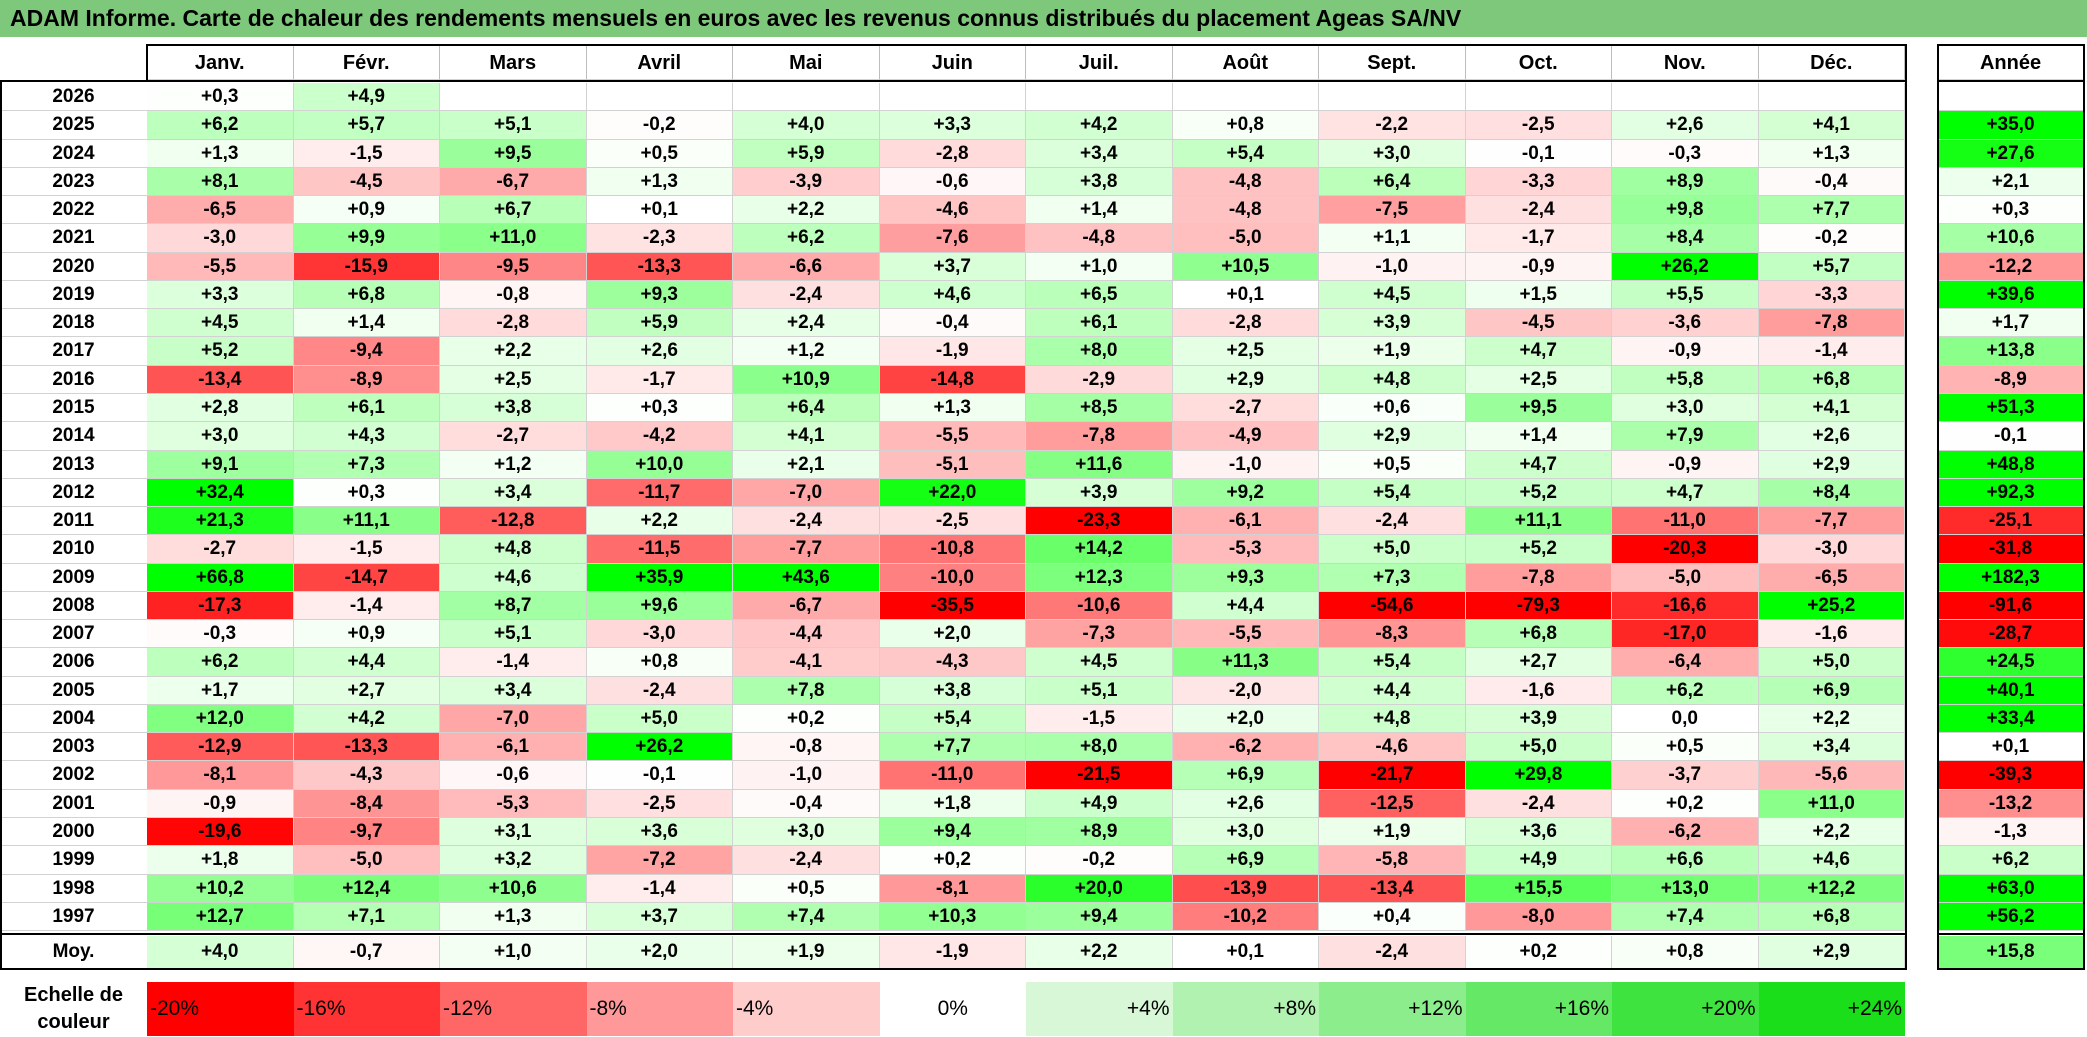 The image size is (2087, 1037). I want to click on heatmap-cell: -6,7, so click(513, 182).